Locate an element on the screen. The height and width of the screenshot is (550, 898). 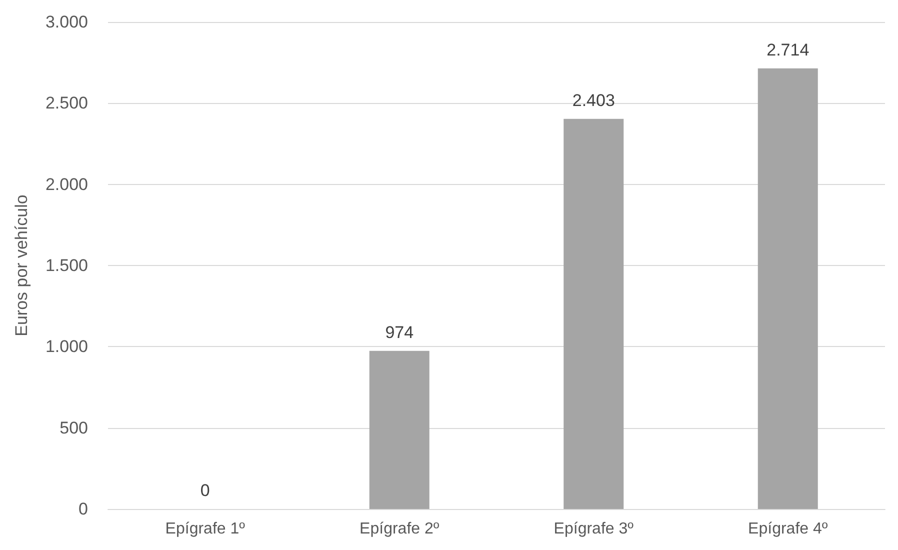
x-tick-label: Epígrafe 2º is located at coordinates (400, 529).